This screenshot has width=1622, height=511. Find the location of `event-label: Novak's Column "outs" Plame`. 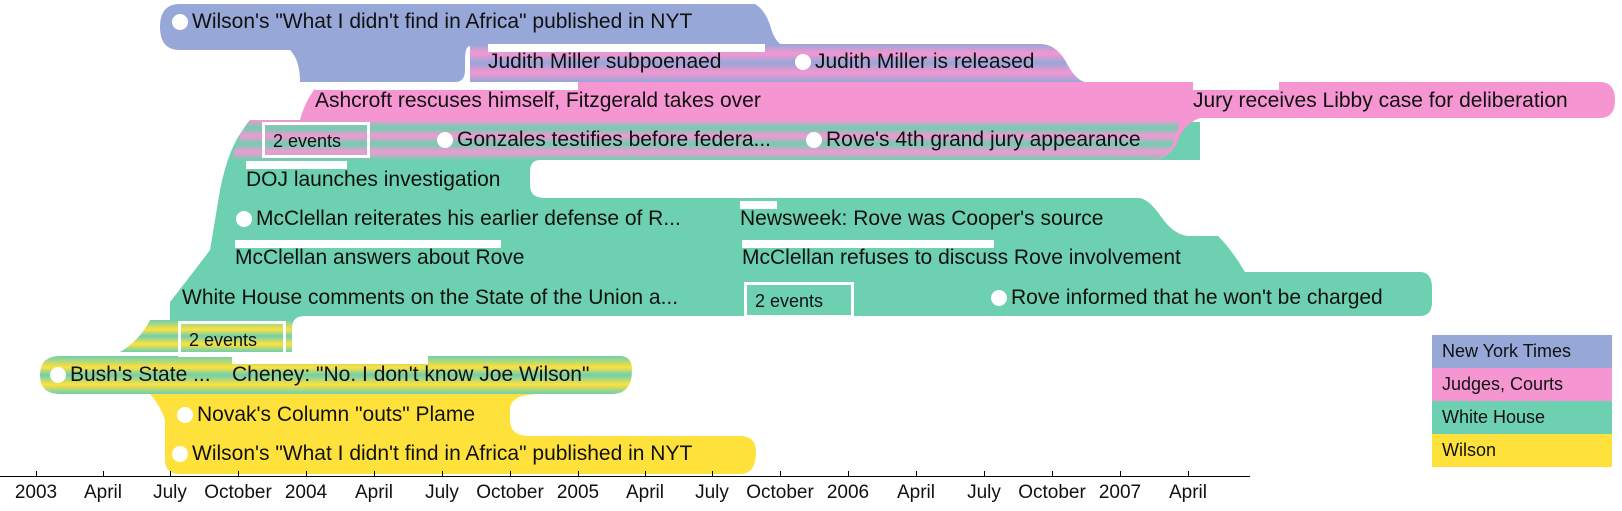

event-label: Novak's Column "outs" Plame is located at coordinates (336, 414).